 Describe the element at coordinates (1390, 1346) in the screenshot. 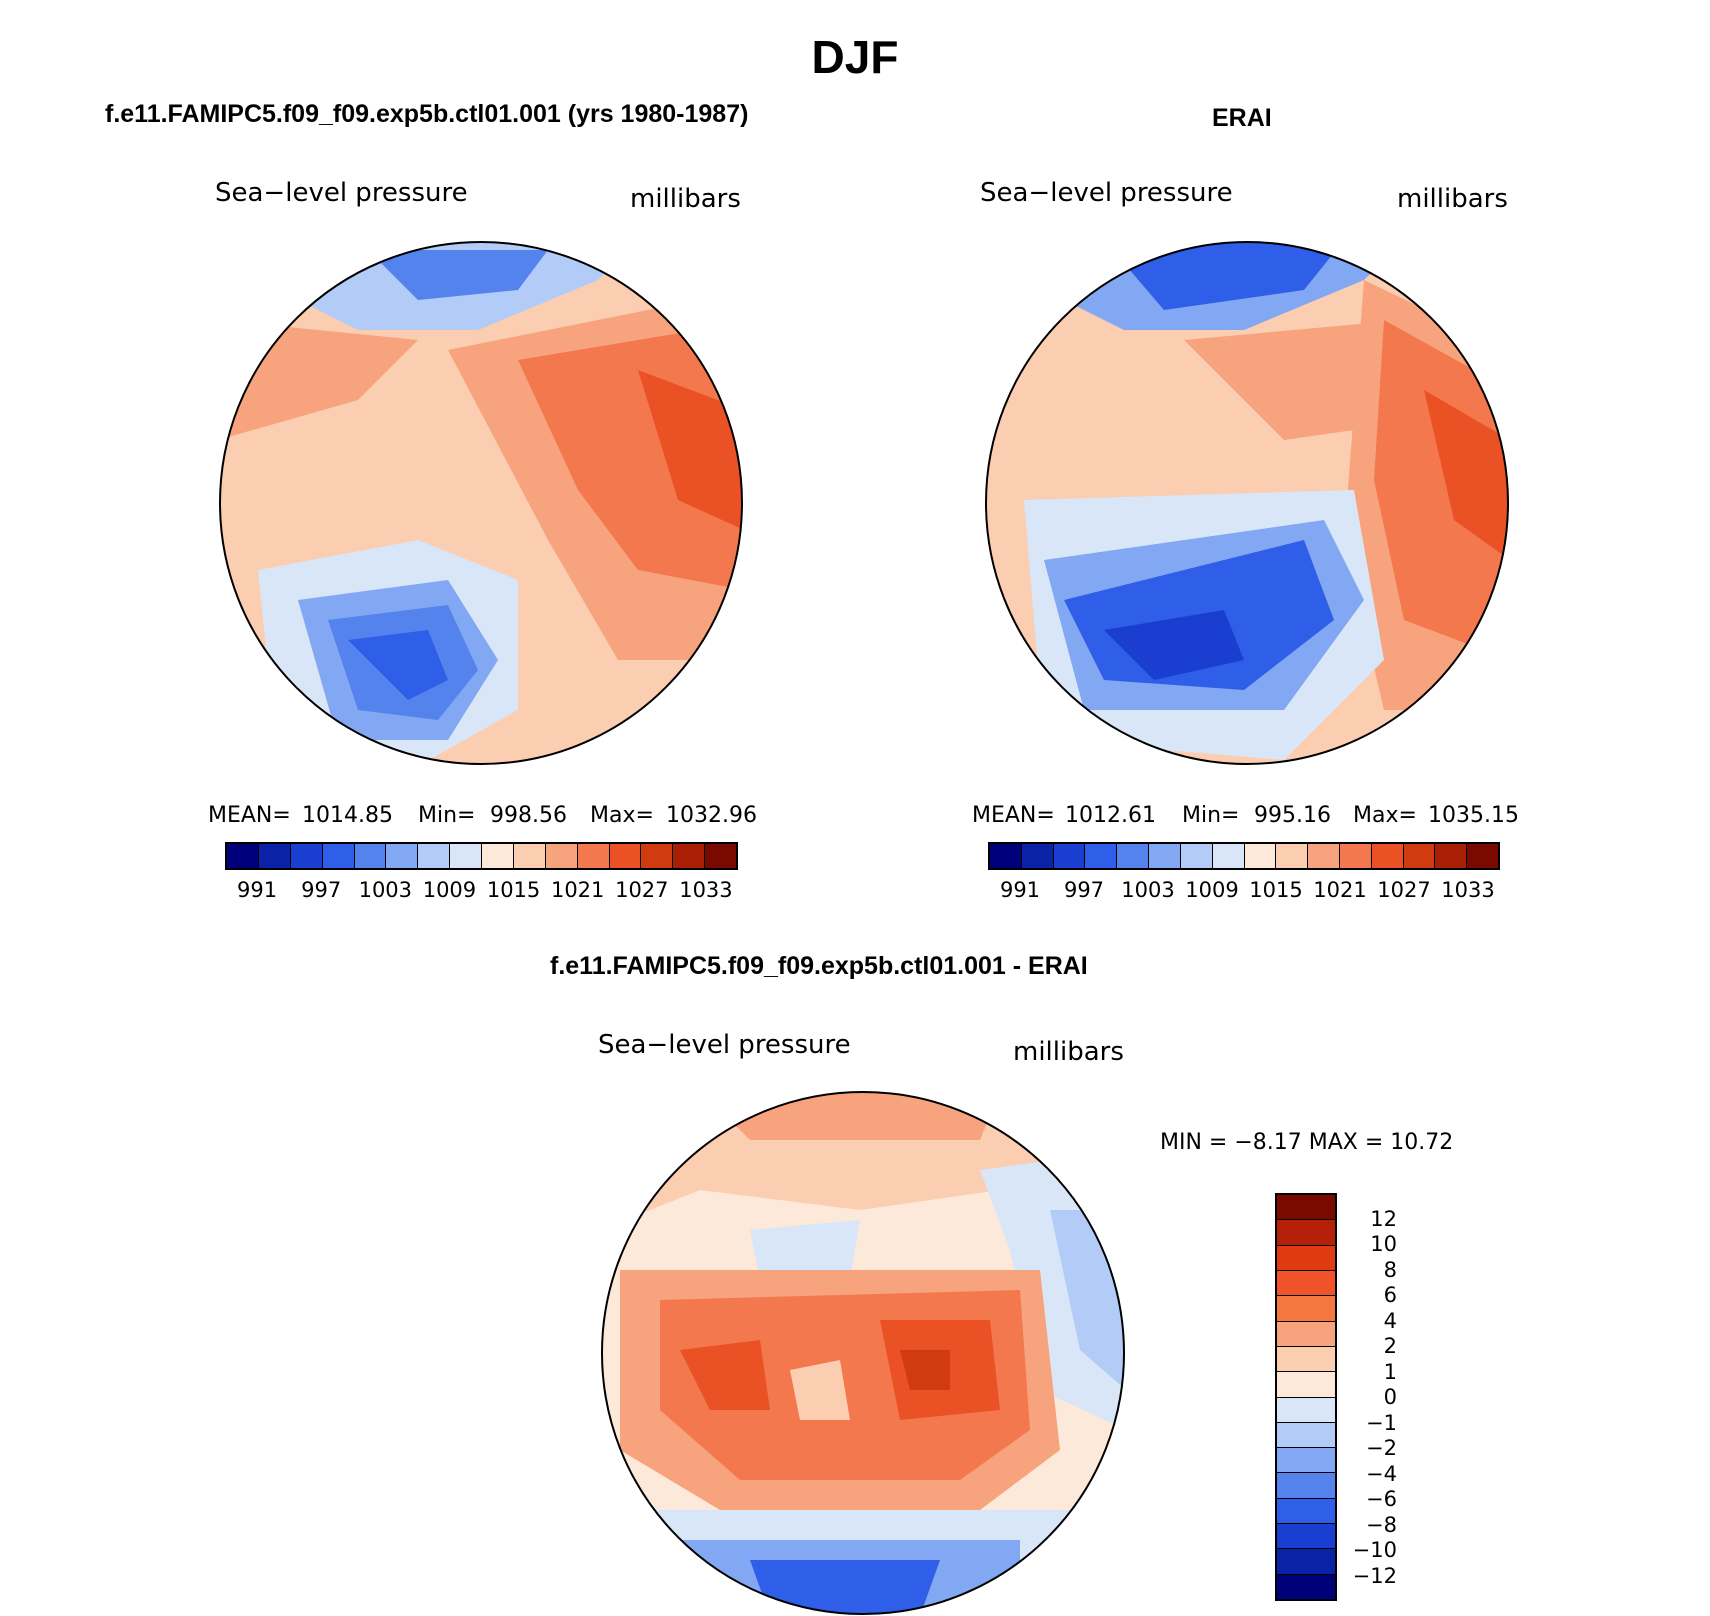

I see `colorbar-tick-label: 2` at that location.